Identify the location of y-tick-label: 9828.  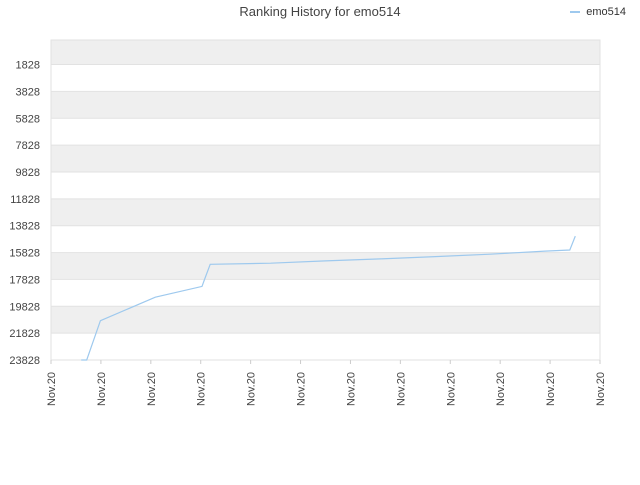
(28, 173).